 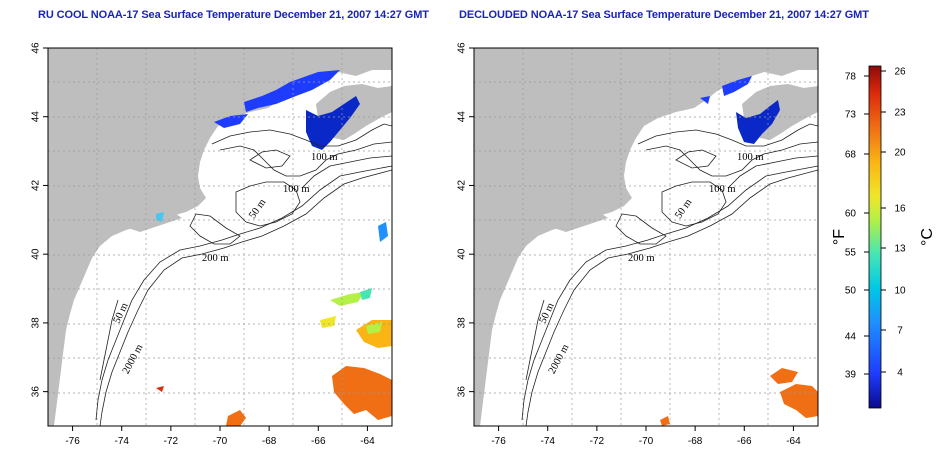 I want to click on colorbar-fahrenheit-tick: 50, so click(x=851, y=291).